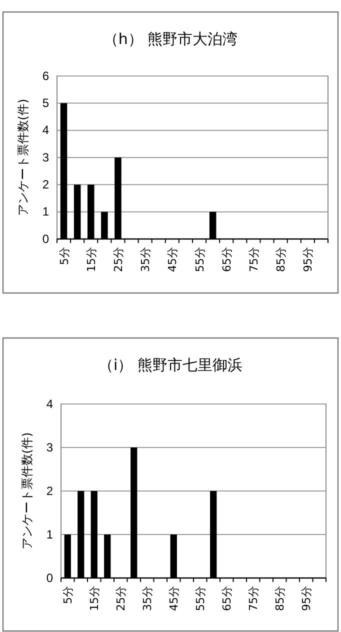 The image size is (341, 632). What do you see at coordinates (46, 75) in the screenshot?
I see `y-tick-label: 6` at bounding box center [46, 75].